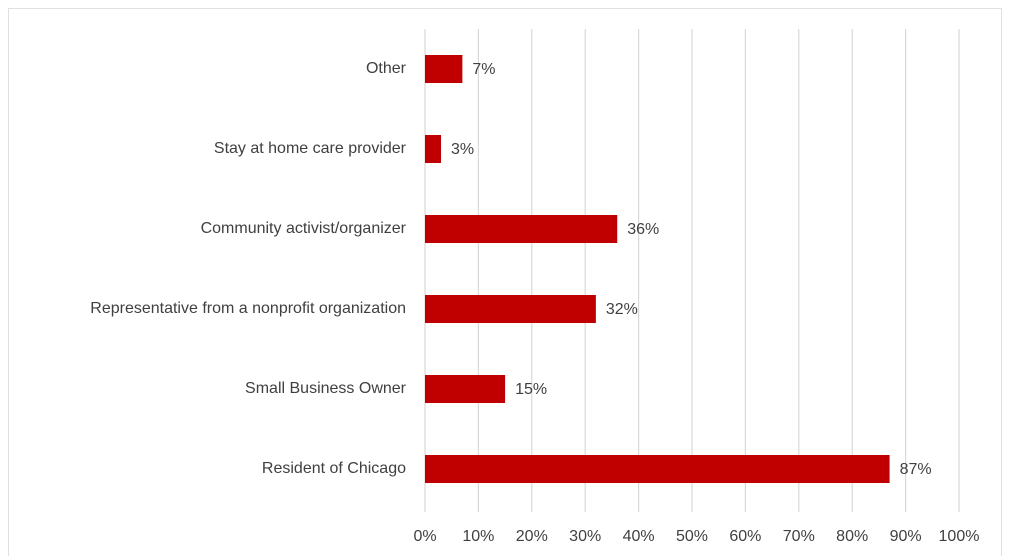 The width and height of the screenshot is (1010, 556). I want to click on data-label: 7%, so click(483, 69).